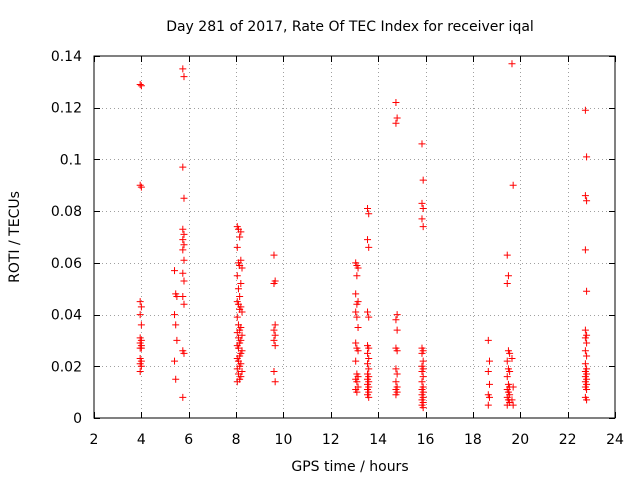  Describe the element at coordinates (615, 440) in the screenshot. I see `x-tick-label: 24` at that location.